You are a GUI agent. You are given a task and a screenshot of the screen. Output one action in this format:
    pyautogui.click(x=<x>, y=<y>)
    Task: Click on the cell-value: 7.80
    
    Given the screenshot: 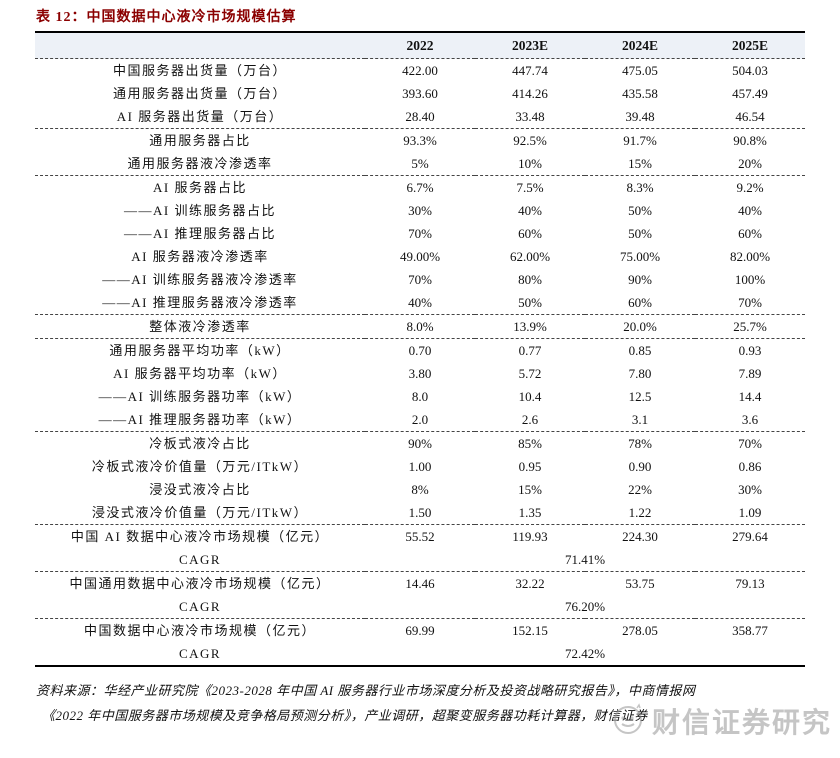 What is the action you would take?
    pyautogui.click(x=640, y=373)
    